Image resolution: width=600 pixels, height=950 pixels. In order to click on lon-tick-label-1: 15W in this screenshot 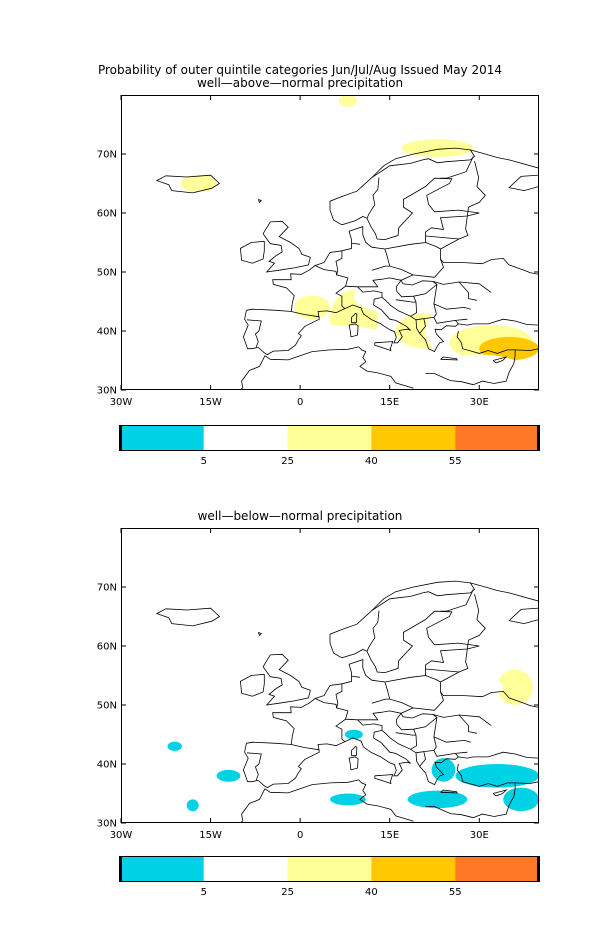, I will do `click(210, 402)`.